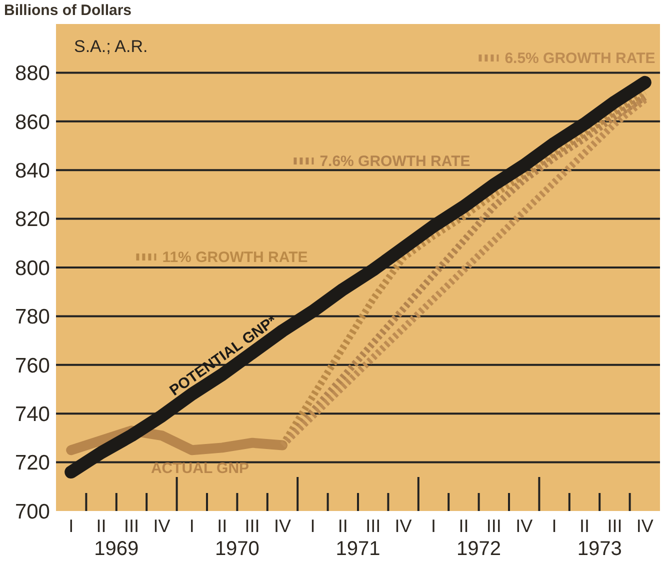 This screenshot has height=561, width=662. I want to click on annotation: S.A.; A.R., so click(111, 46).